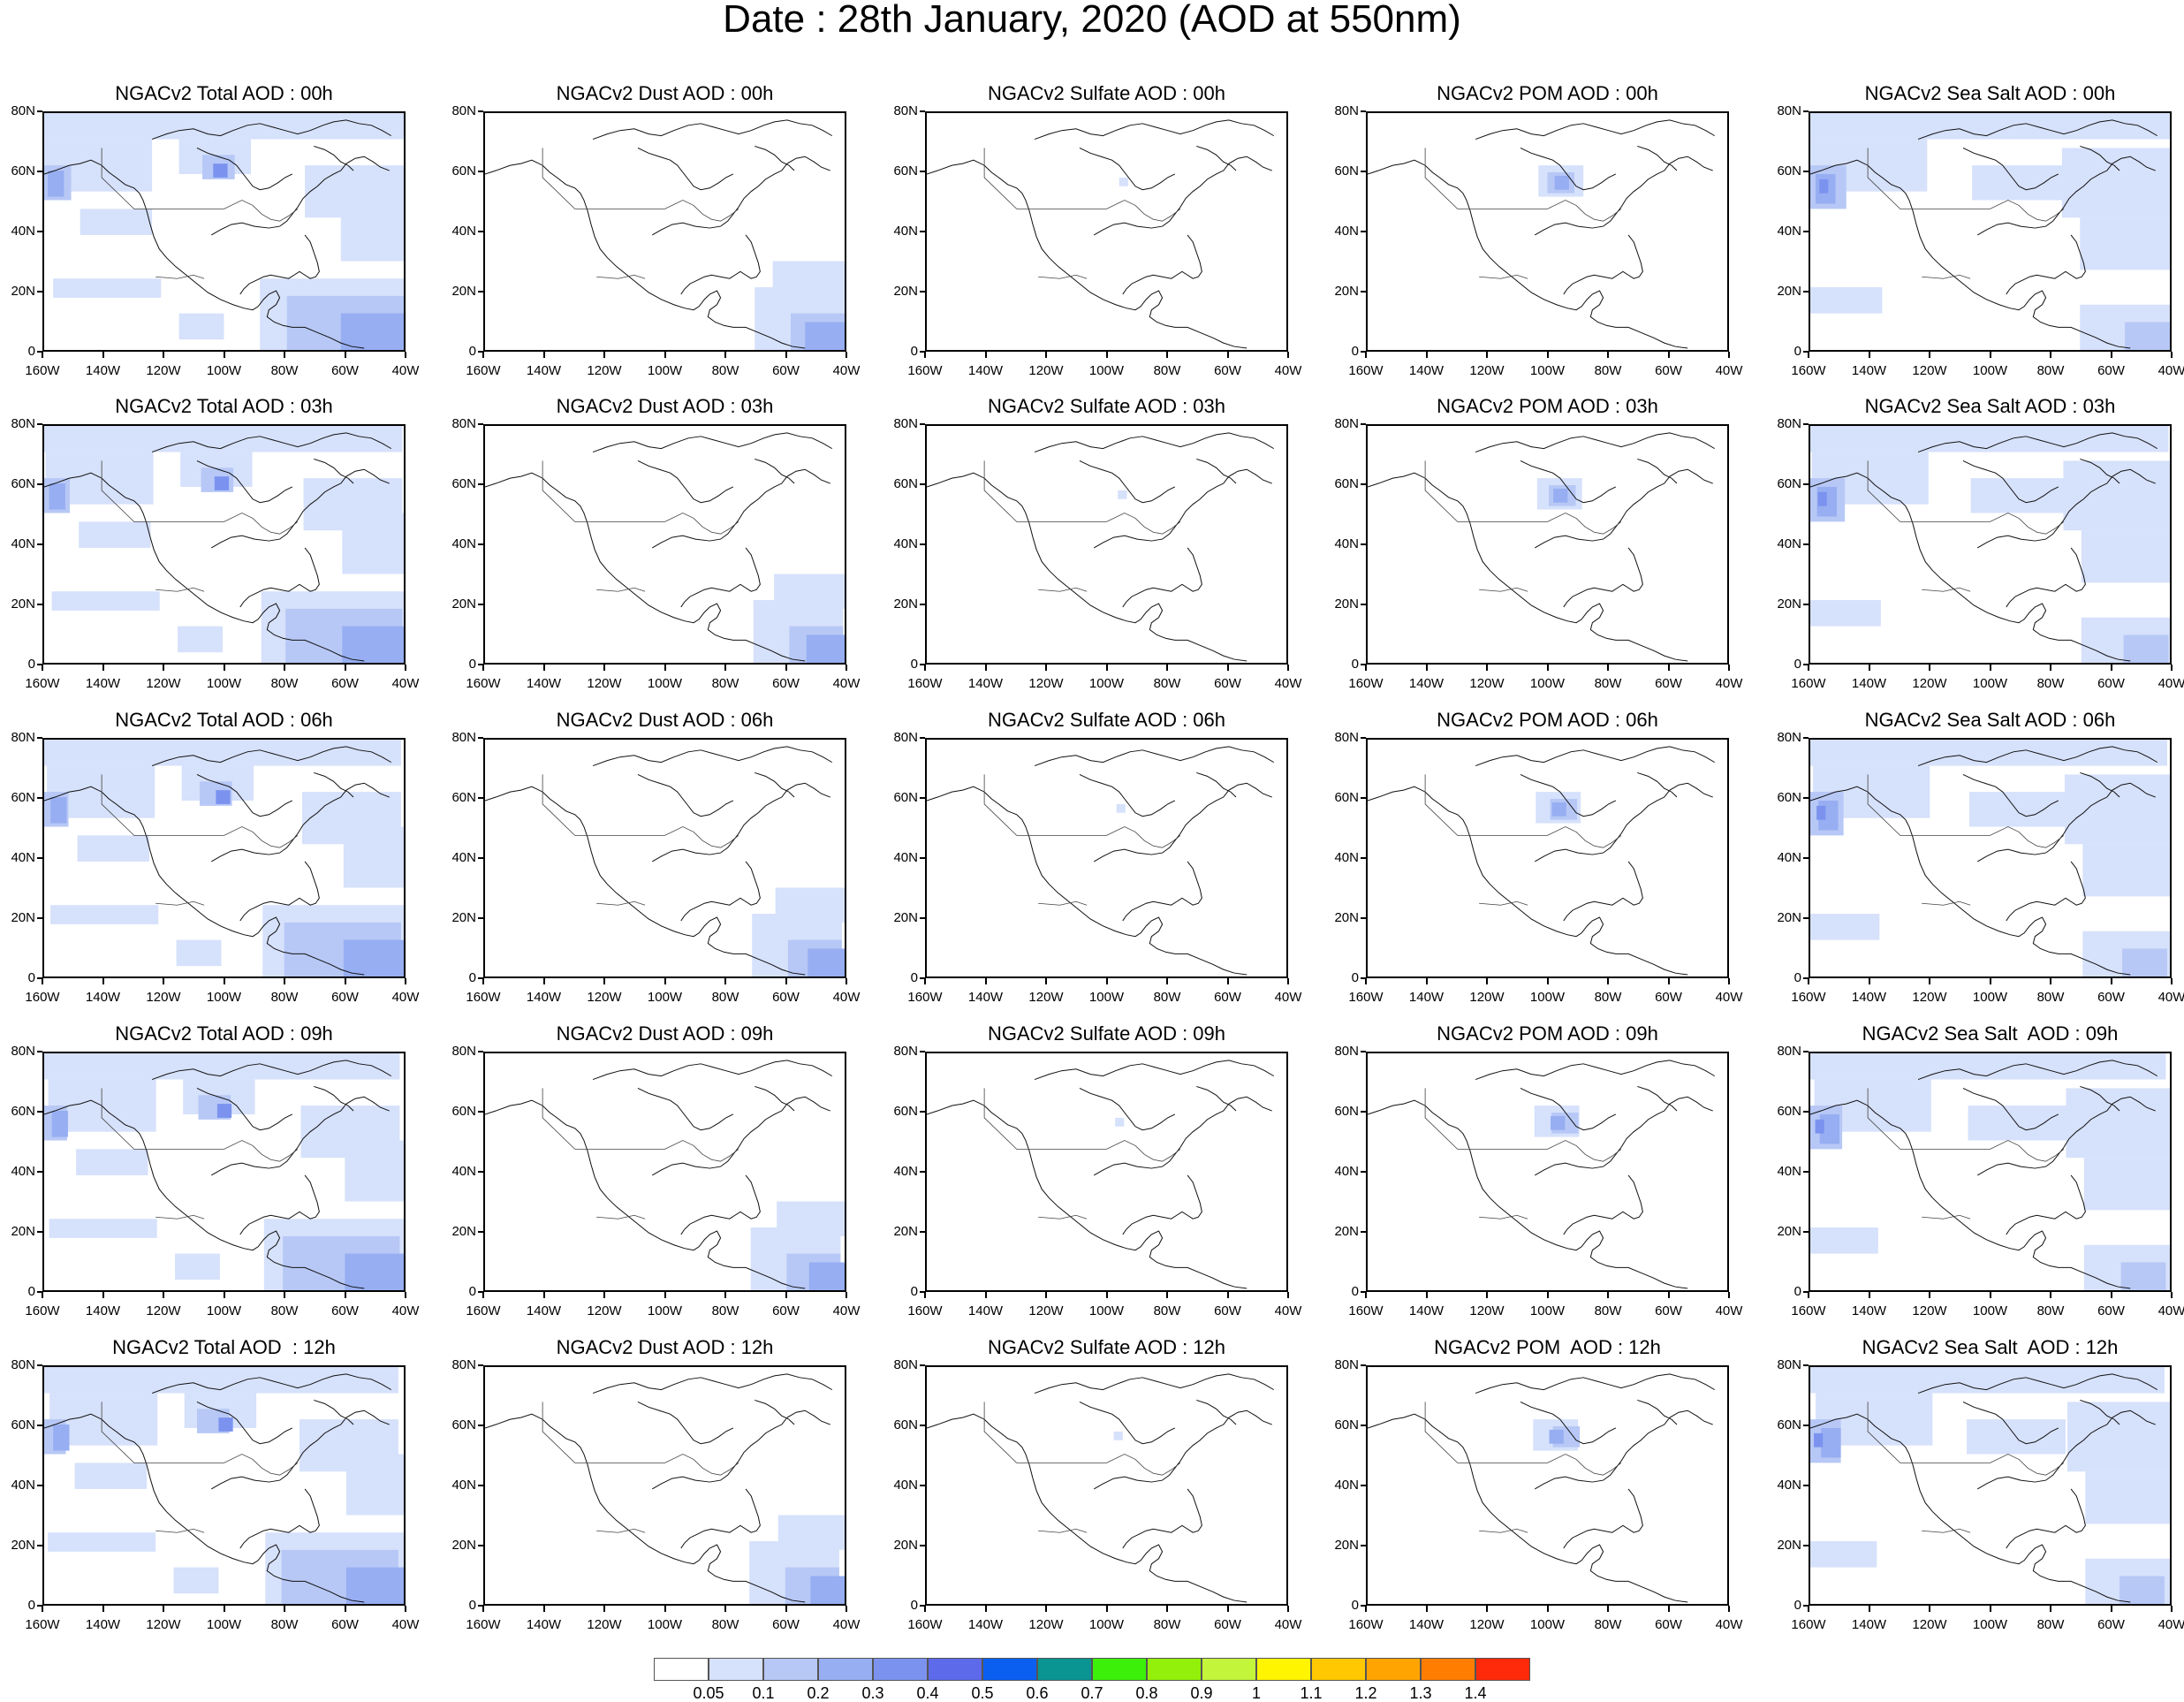 The image size is (2184, 1702). Describe the element at coordinates (224, 720) in the screenshot. I see `panel-title-total-2: NGACv2 Total AOD : 06h` at that location.